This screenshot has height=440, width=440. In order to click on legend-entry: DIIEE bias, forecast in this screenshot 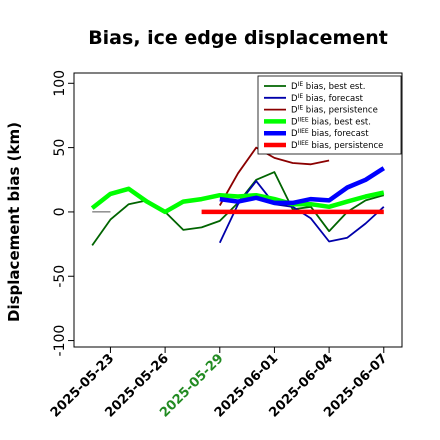, I will do `click(330, 133)`.